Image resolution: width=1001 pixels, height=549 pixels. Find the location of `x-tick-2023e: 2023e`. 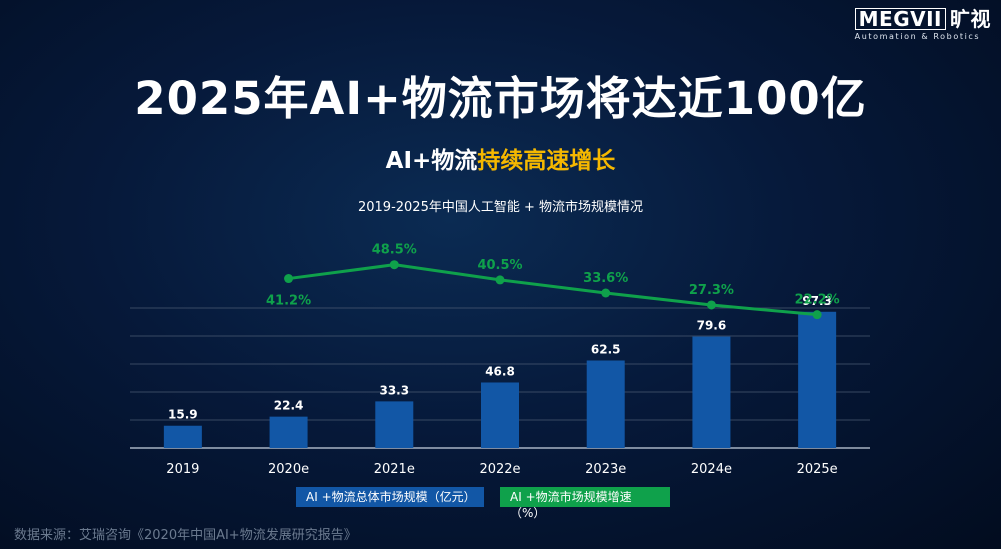

x-tick-2023e: 2023e is located at coordinates (605, 469).